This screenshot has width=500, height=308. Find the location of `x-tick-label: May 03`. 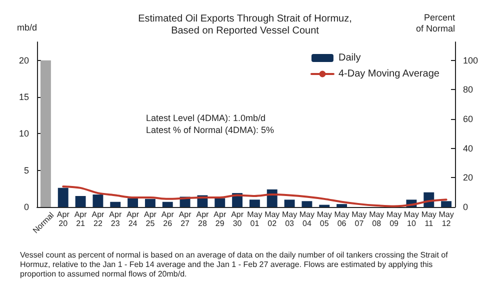

x-tick-label: May 03 is located at coordinates (290, 219).